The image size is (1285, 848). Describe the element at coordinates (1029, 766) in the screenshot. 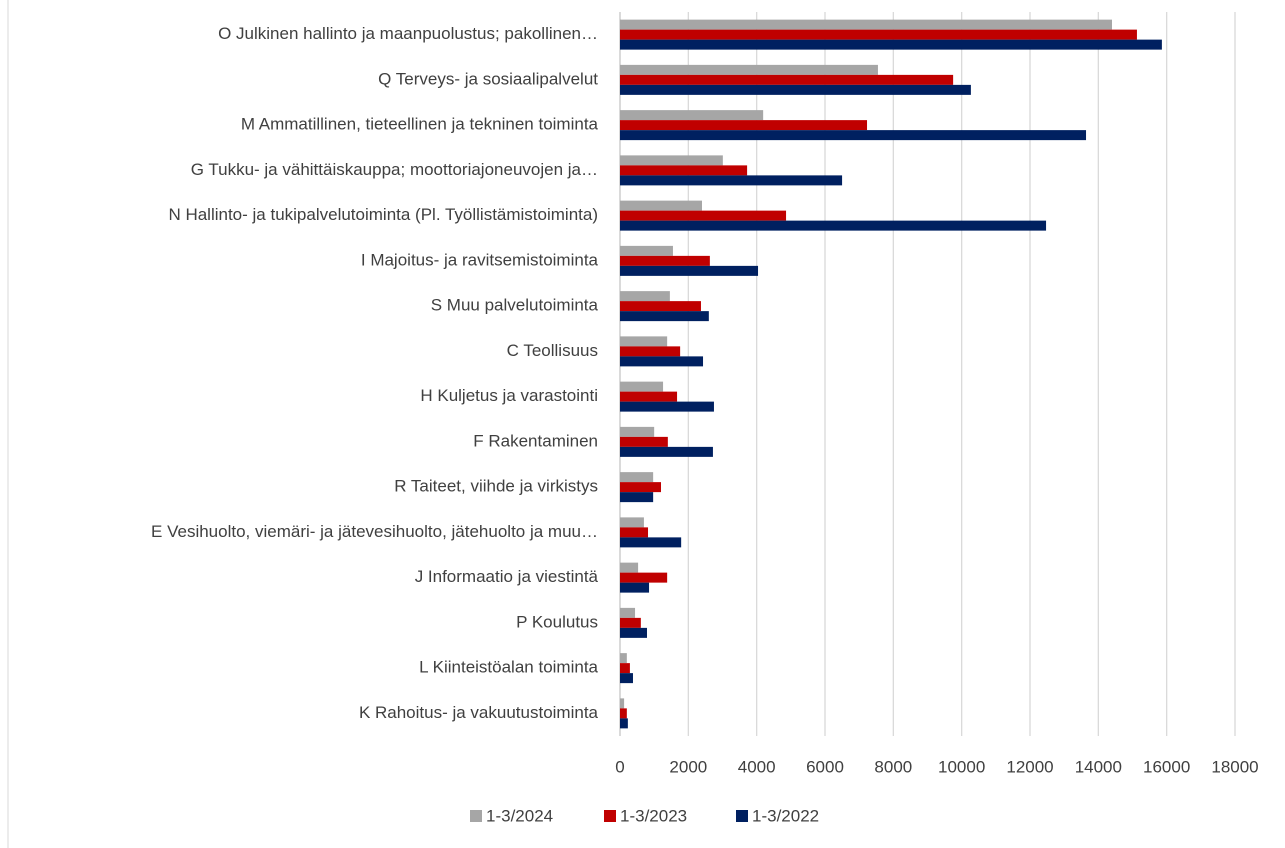

I see `x-tick-label: 12000` at that location.